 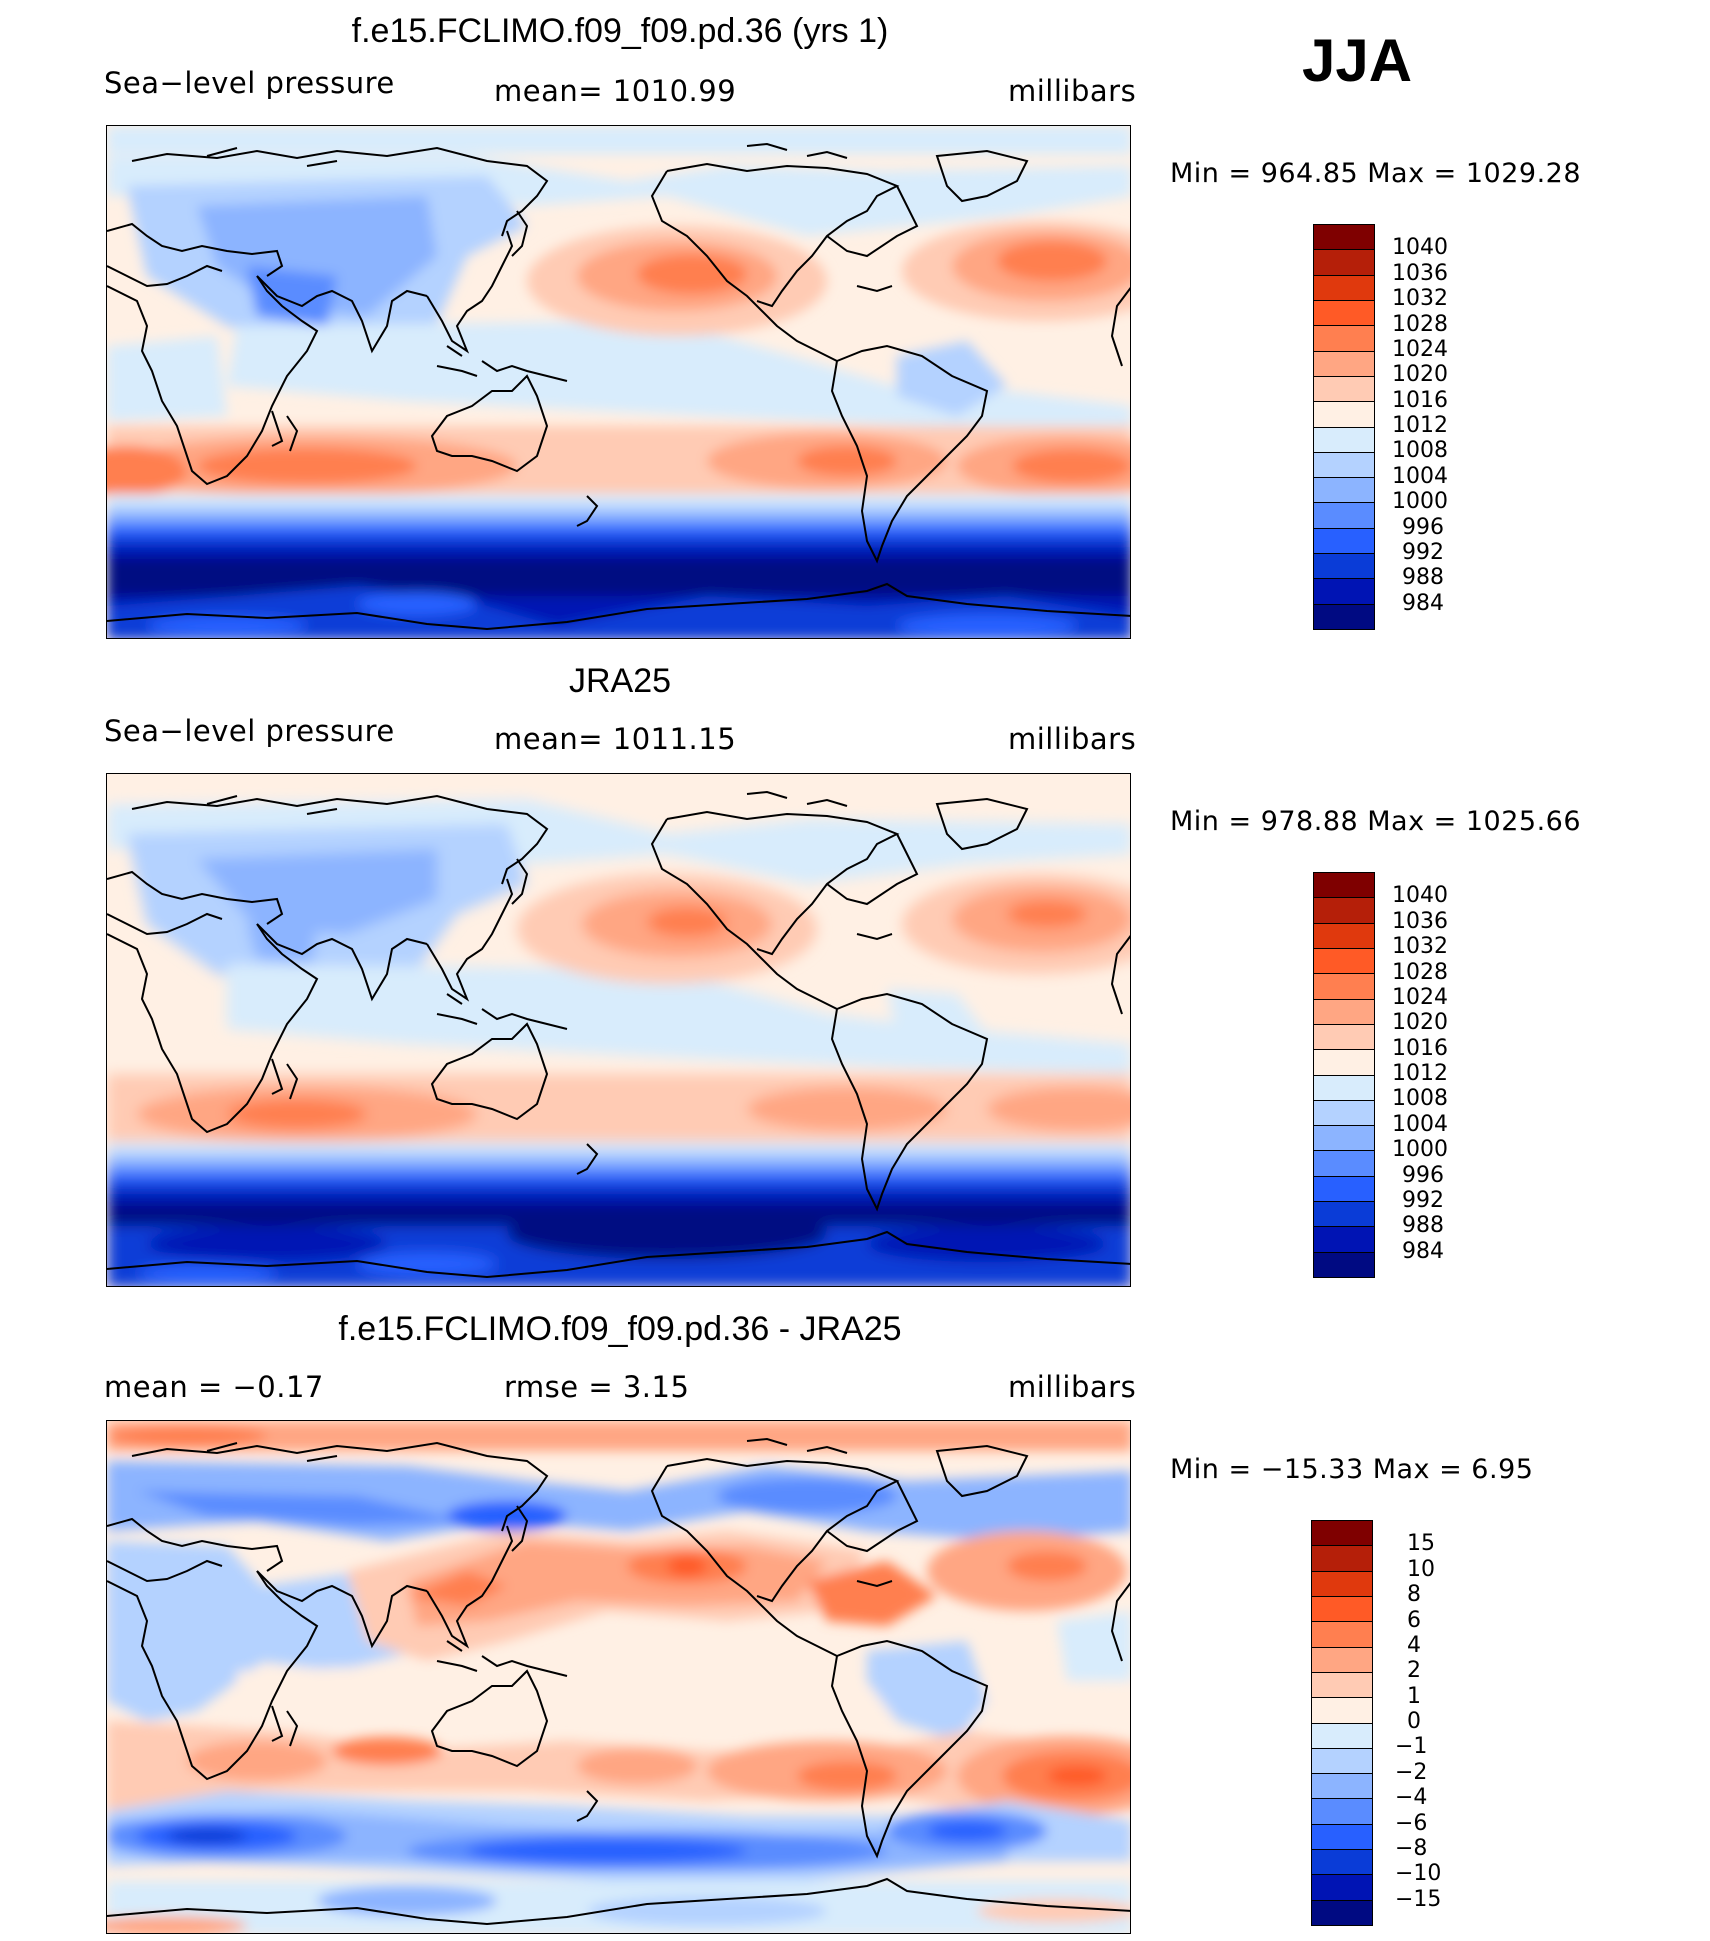 I want to click on colorbar-tick-label: −1, so click(x=1411, y=1747).